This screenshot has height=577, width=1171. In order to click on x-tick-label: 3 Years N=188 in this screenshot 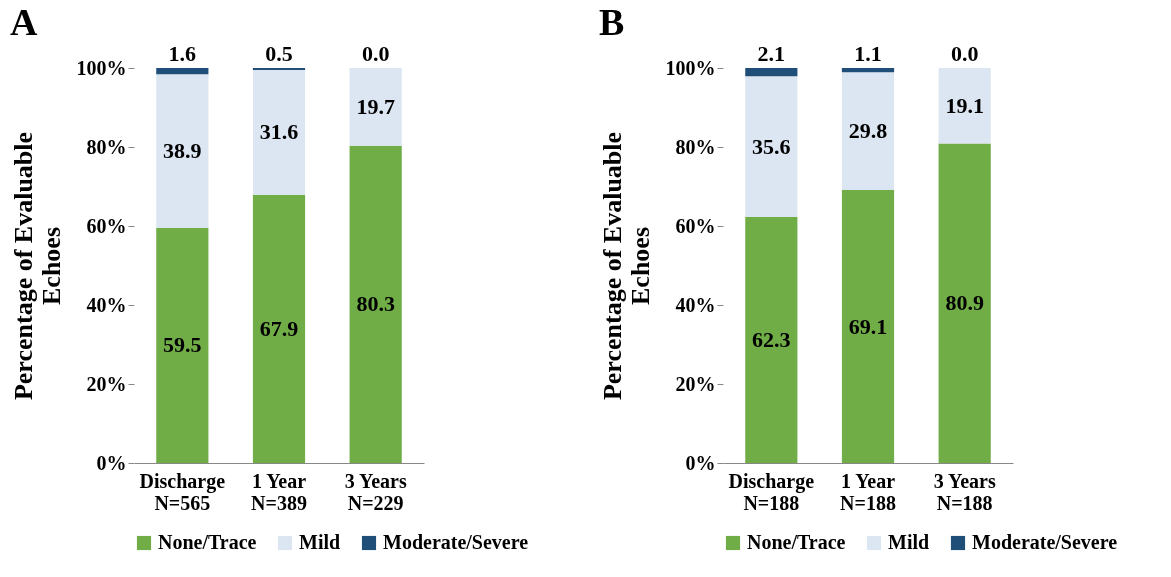, I will do `click(964, 491)`.